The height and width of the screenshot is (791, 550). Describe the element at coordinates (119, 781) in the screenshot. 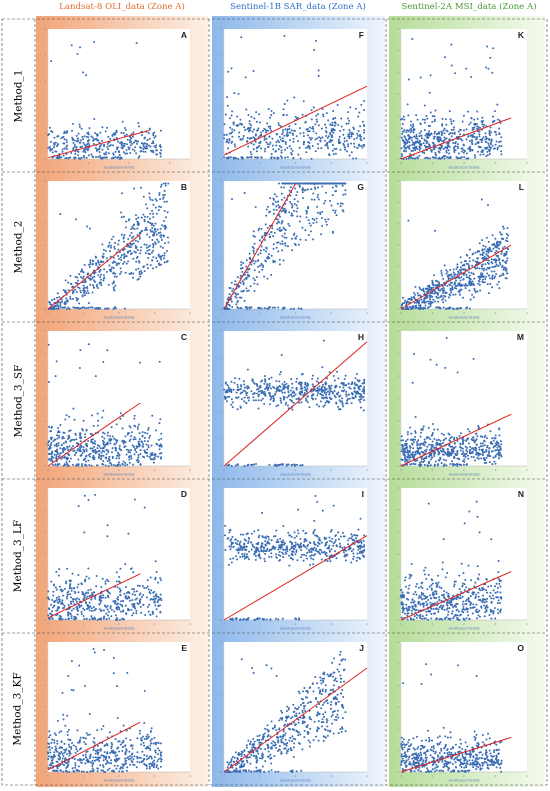

I see `x-axis-label: Geostructural Density` at that location.